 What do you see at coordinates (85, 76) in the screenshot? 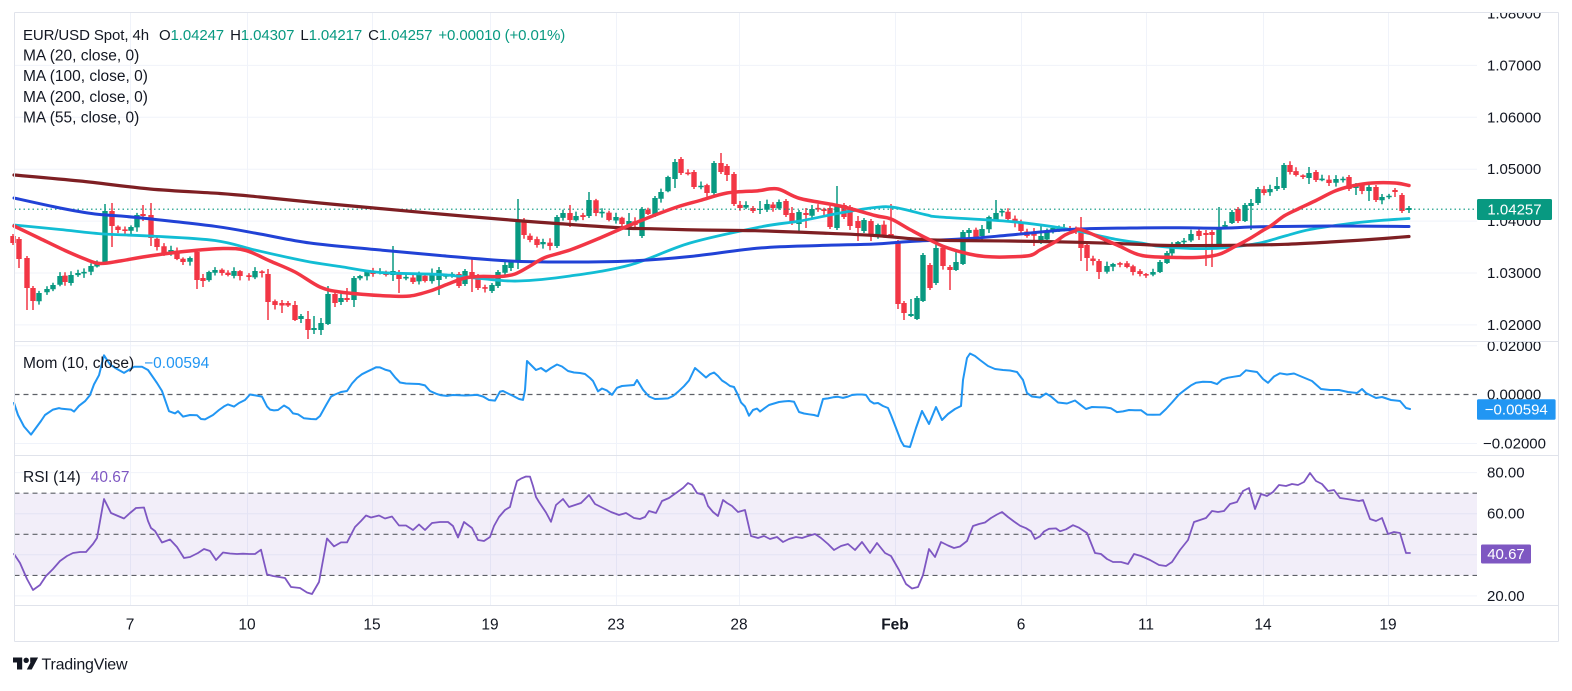
I see `svg-text: MA (100, close, 0)` at bounding box center [85, 76].